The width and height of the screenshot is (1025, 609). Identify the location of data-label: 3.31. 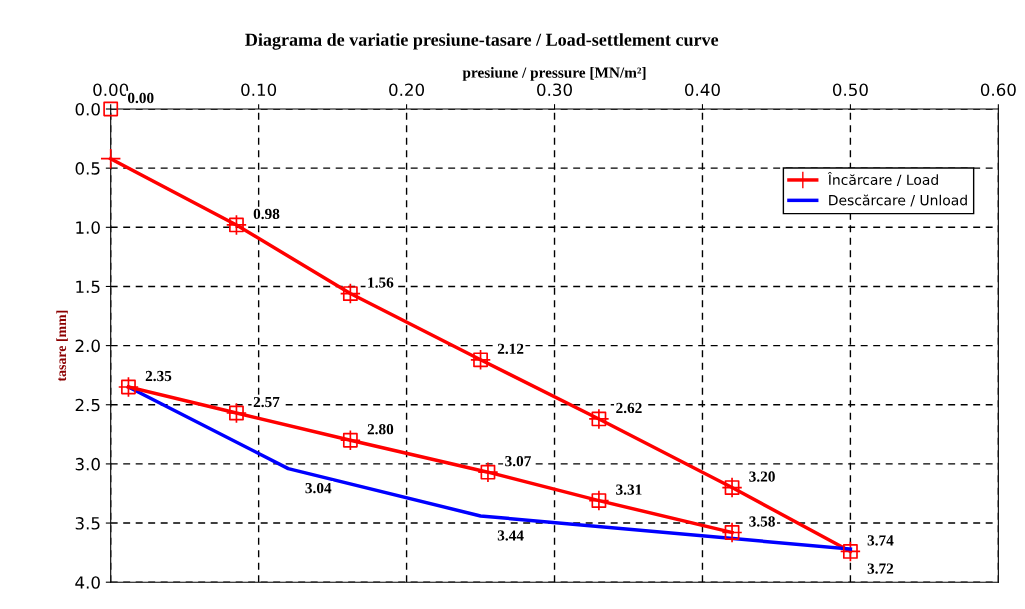
(629, 489).